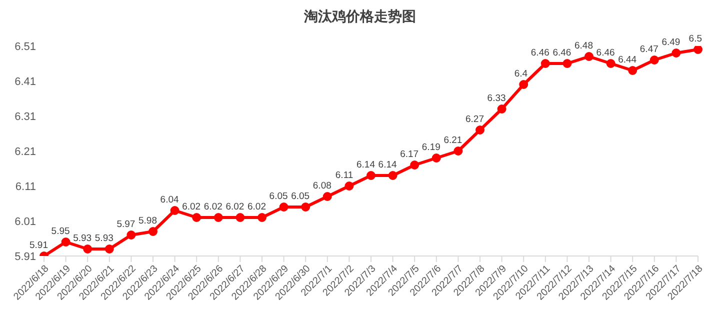  Describe the element at coordinates (671, 42) in the screenshot. I see `data-label: 6.49` at that location.